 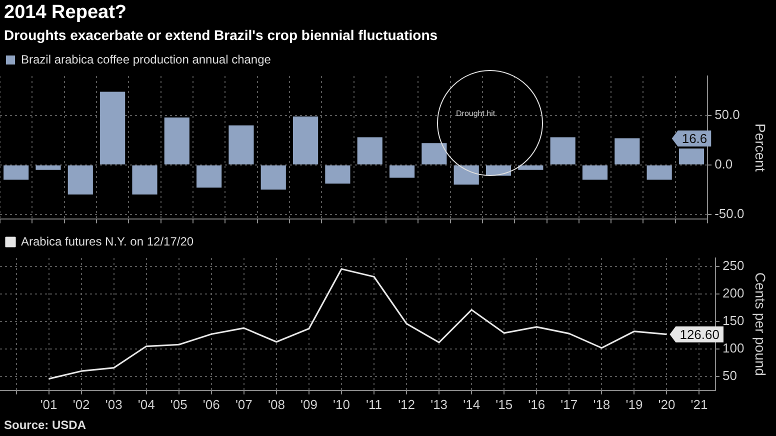 What do you see at coordinates (667, 404) in the screenshot?
I see `x-tick-label: '20` at bounding box center [667, 404].